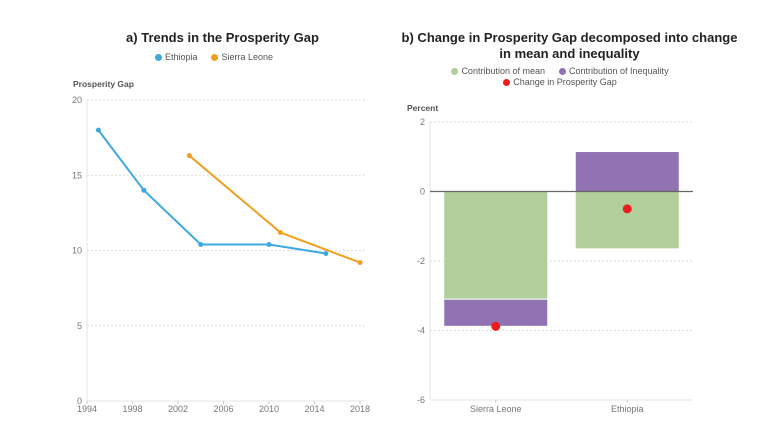 This screenshot has height=444, width=779. Describe the element at coordinates (565, 82) in the screenshot. I see `legend-label-change-prosperity-gap: Change in Prosperity Gap` at that location.